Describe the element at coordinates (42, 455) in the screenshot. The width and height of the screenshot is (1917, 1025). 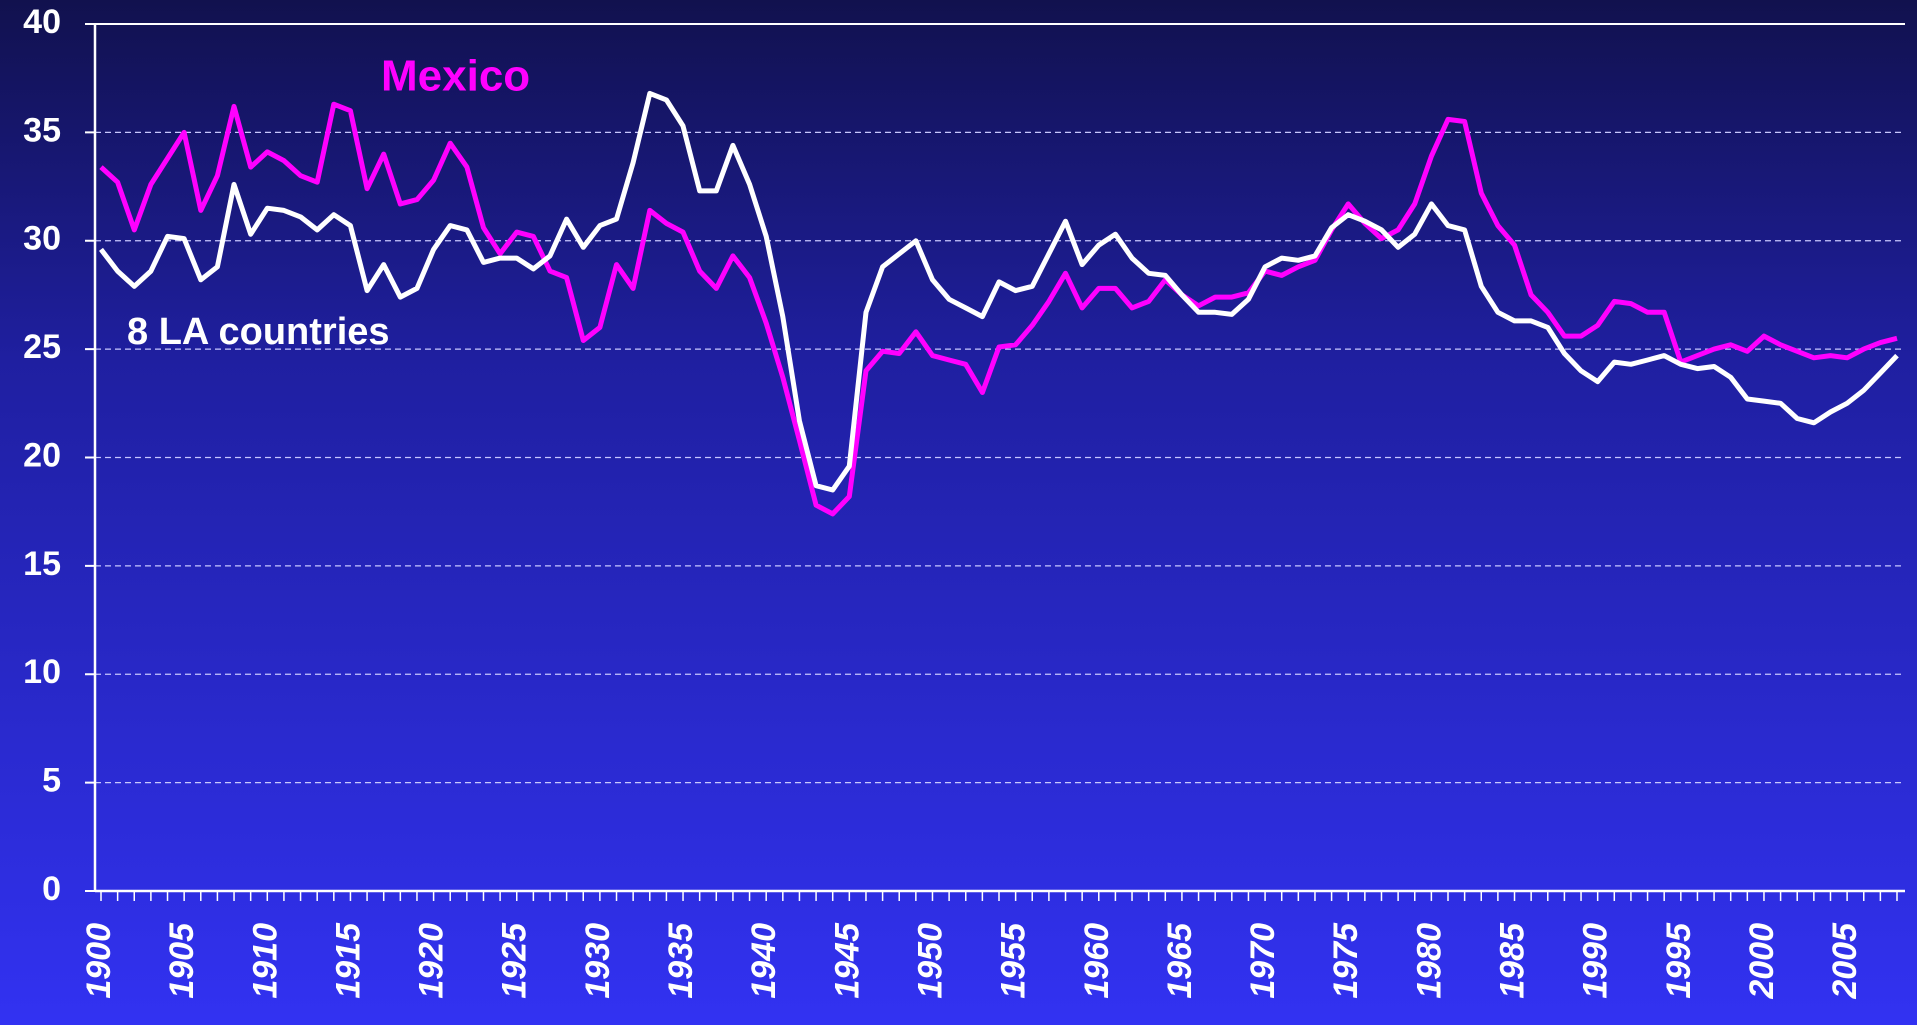
I see `y-tick-label: 20` at that location.